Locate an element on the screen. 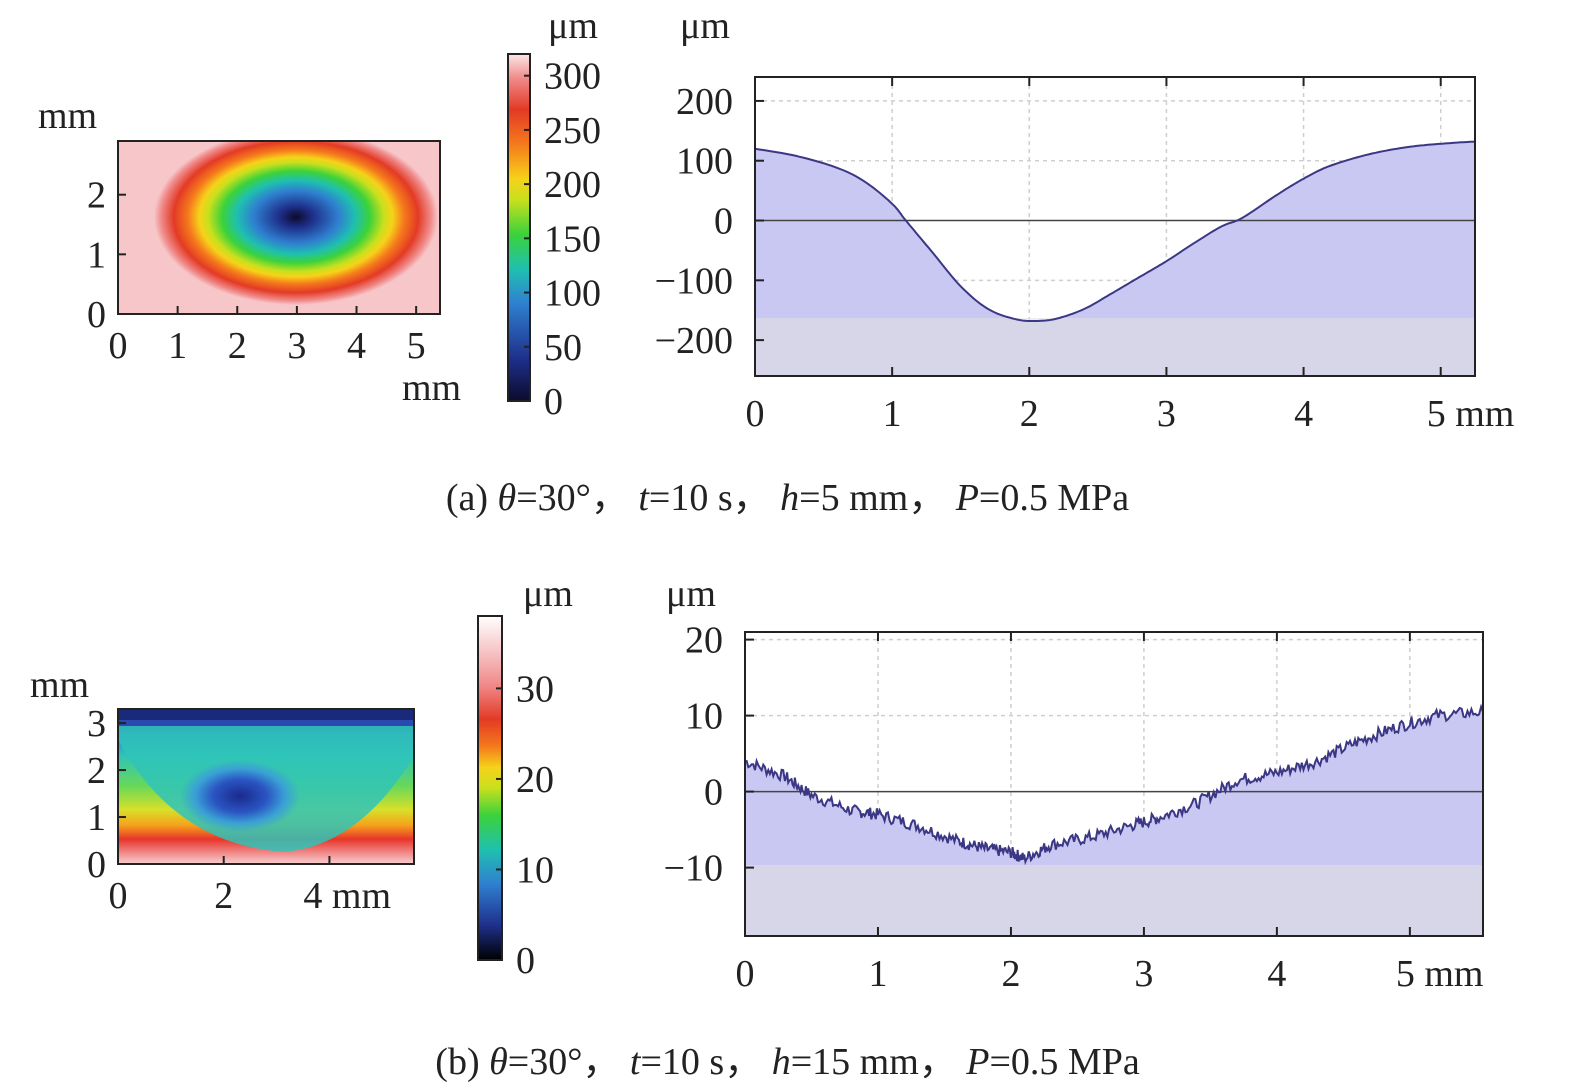 This screenshot has width=1575, height=1092. profile-b-y-tick-label: 10 is located at coordinates (704, 717).